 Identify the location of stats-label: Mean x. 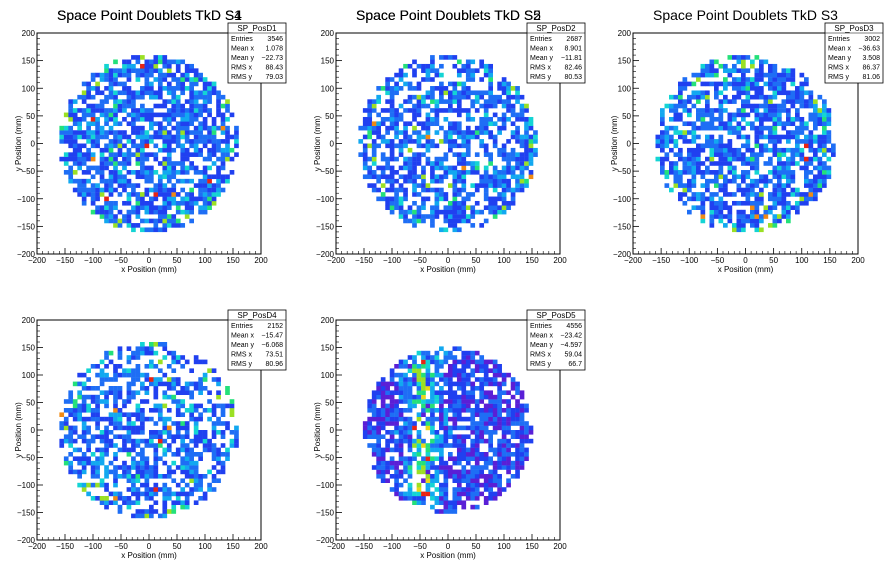
(839, 49).